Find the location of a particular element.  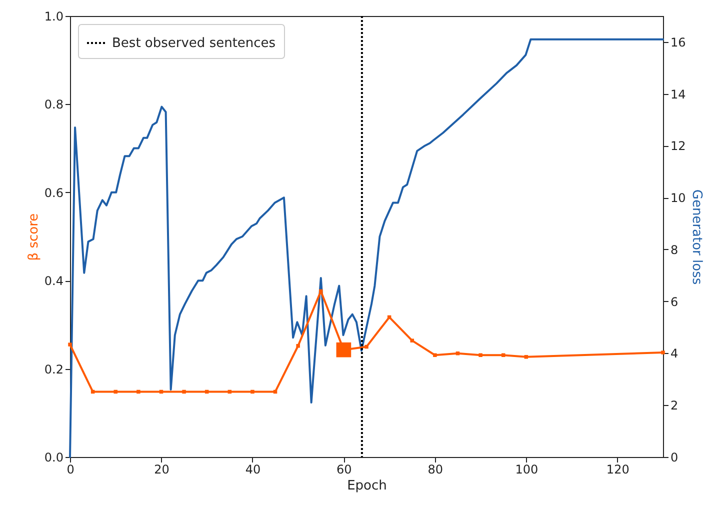

ref-line-label: Best observed sentences is located at coordinates (194, 43).